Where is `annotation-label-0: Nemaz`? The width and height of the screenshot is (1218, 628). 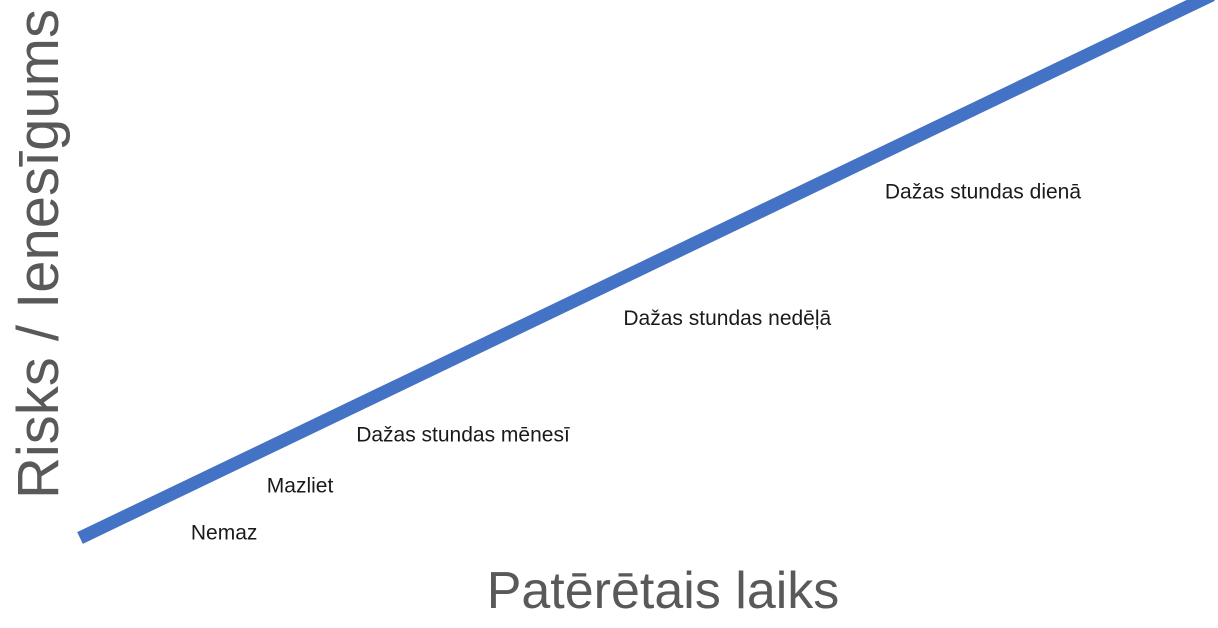
annotation-label-0: Nemaz is located at coordinates (224, 533).